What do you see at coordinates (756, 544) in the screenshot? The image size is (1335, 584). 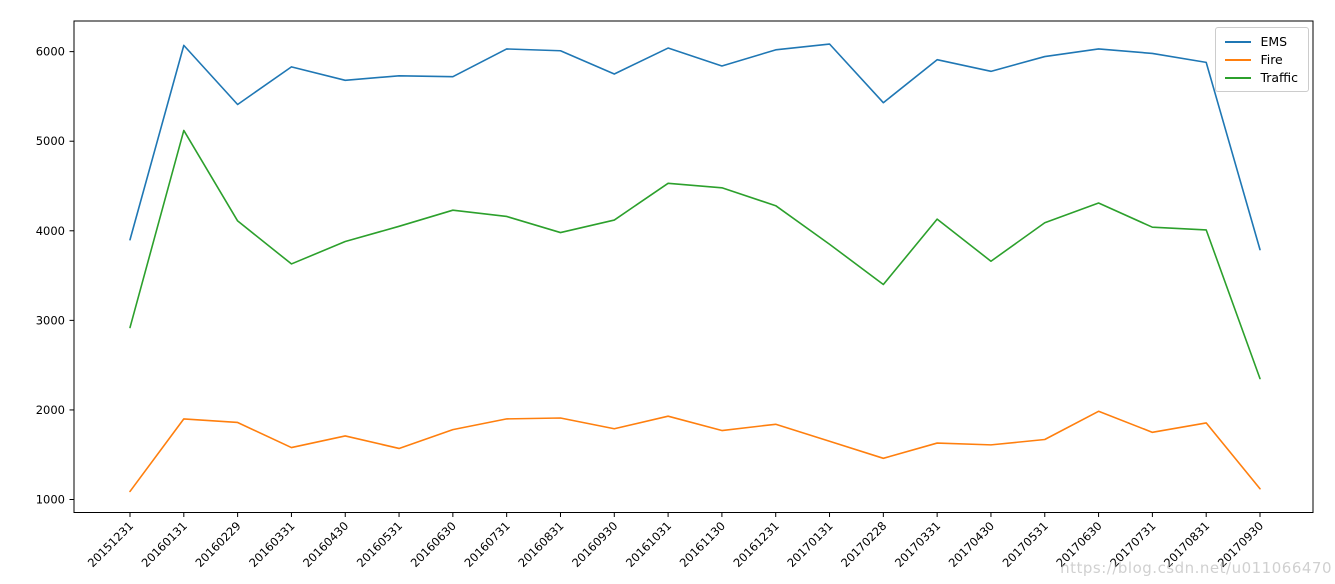 I see `svg-text: 20161231` at bounding box center [756, 544].